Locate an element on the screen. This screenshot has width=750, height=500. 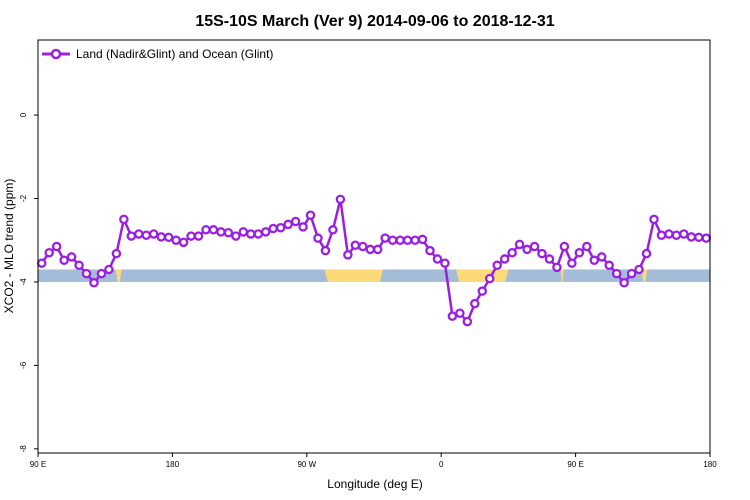
y-tick-label: -4 is located at coordinates (23, 282).